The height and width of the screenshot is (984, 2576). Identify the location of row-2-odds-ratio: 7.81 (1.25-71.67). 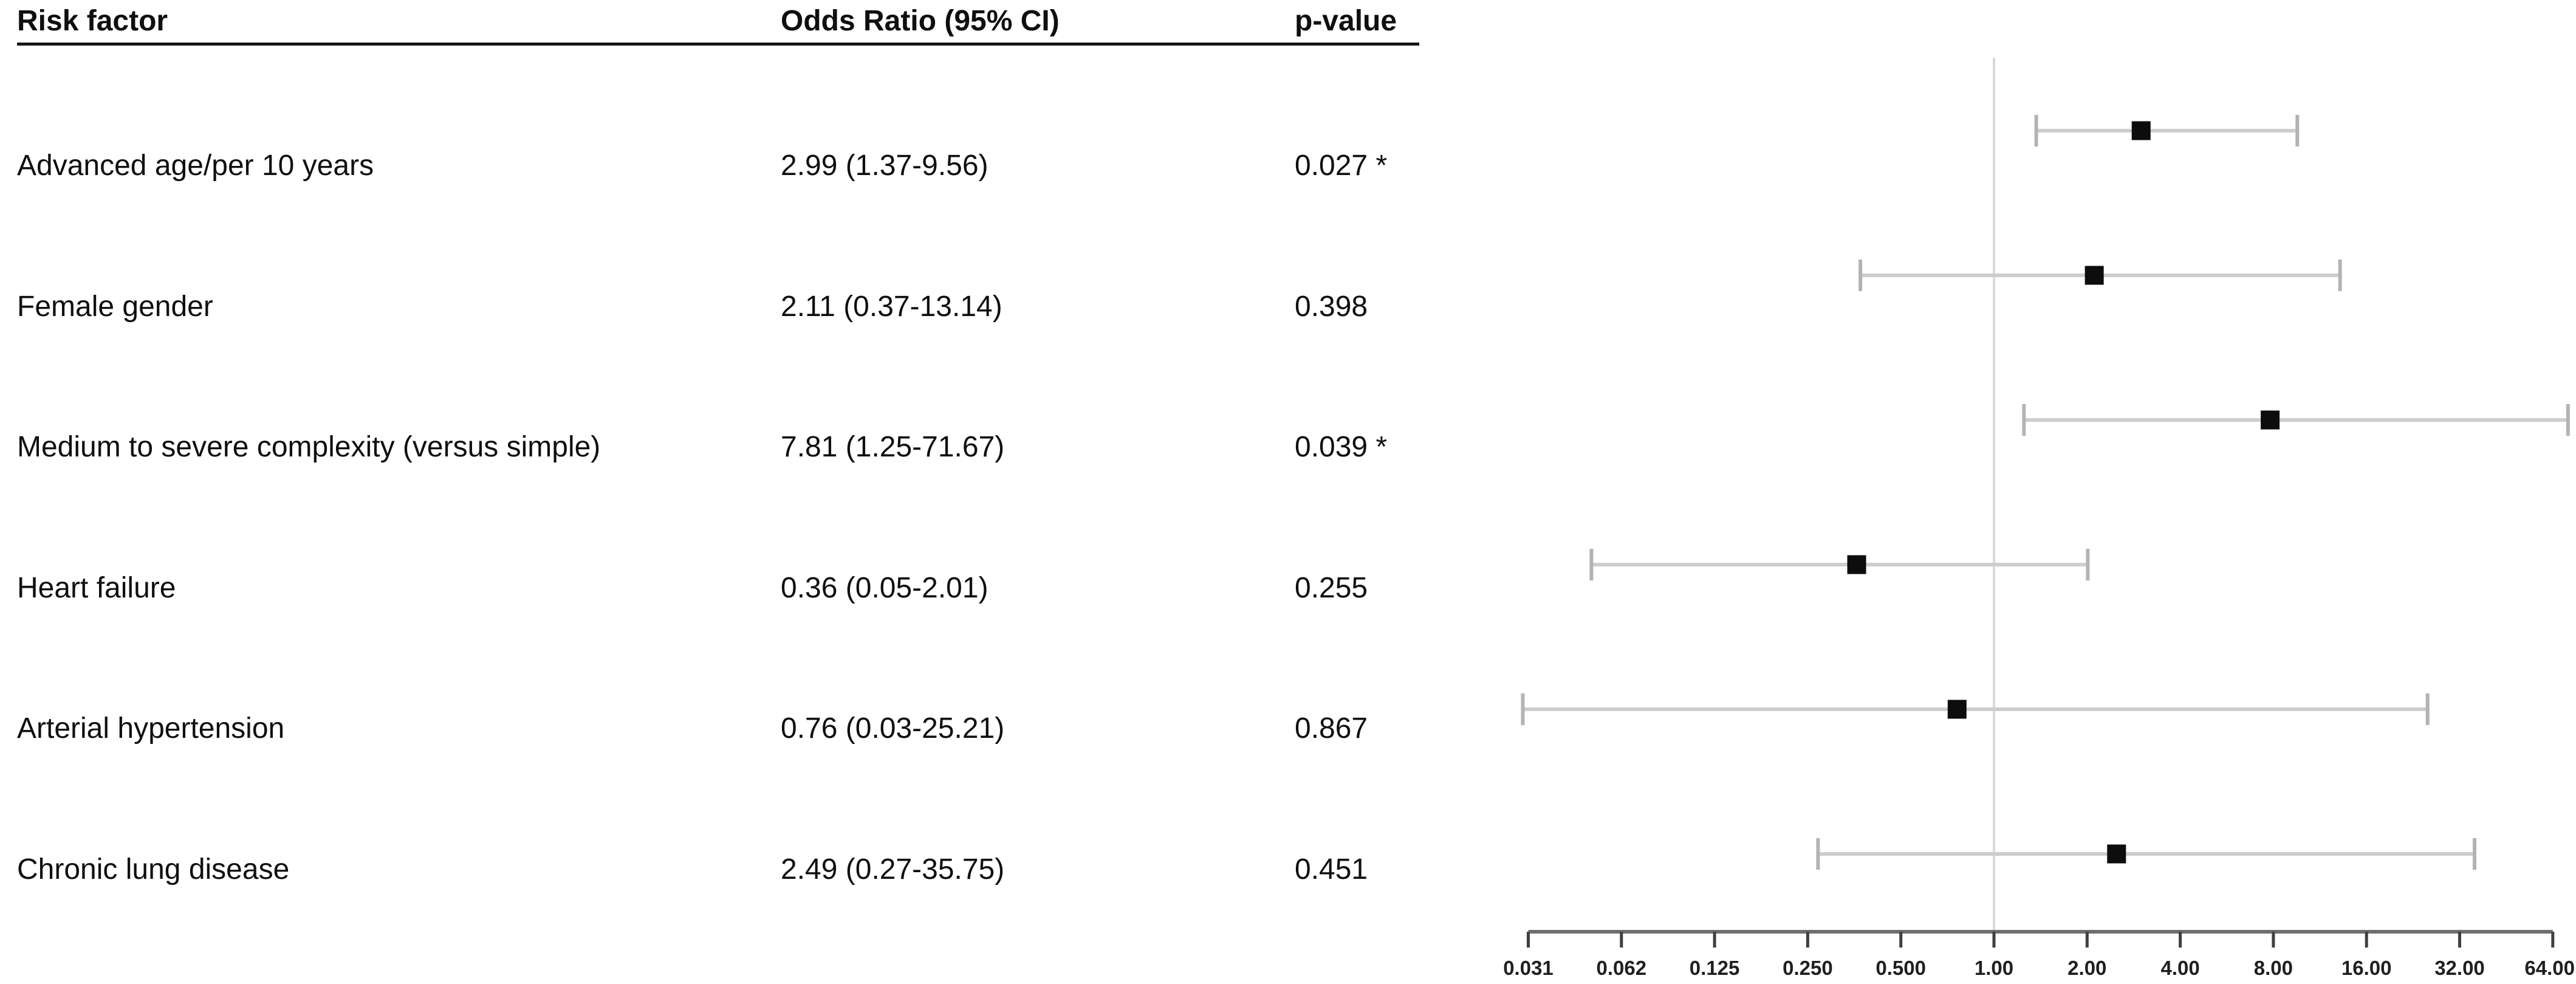
(893, 447).